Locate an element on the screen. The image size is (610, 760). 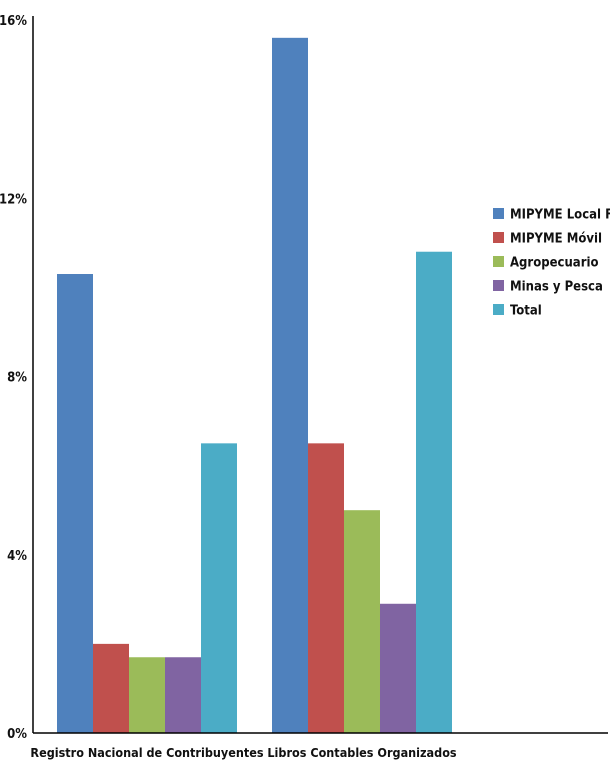
legend-label: Total is located at coordinates (526, 311).